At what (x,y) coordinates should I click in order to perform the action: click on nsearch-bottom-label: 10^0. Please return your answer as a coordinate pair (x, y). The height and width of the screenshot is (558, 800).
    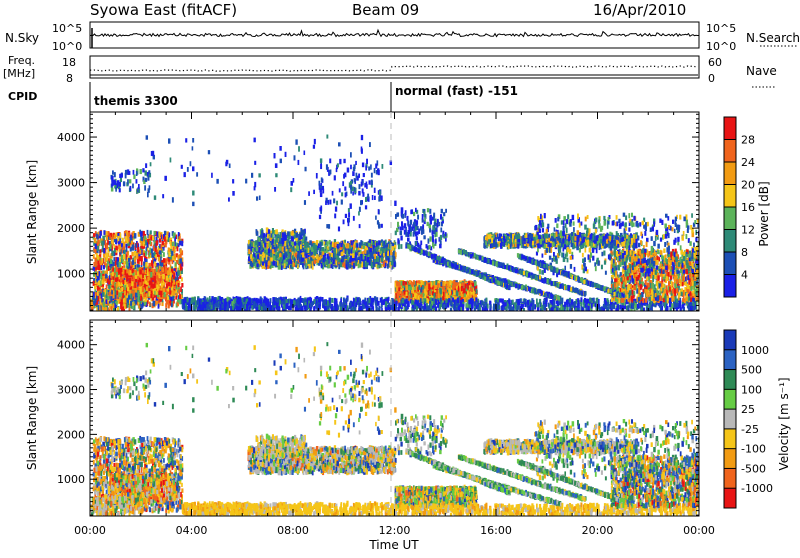
    Looking at the image, I should click on (721, 46).